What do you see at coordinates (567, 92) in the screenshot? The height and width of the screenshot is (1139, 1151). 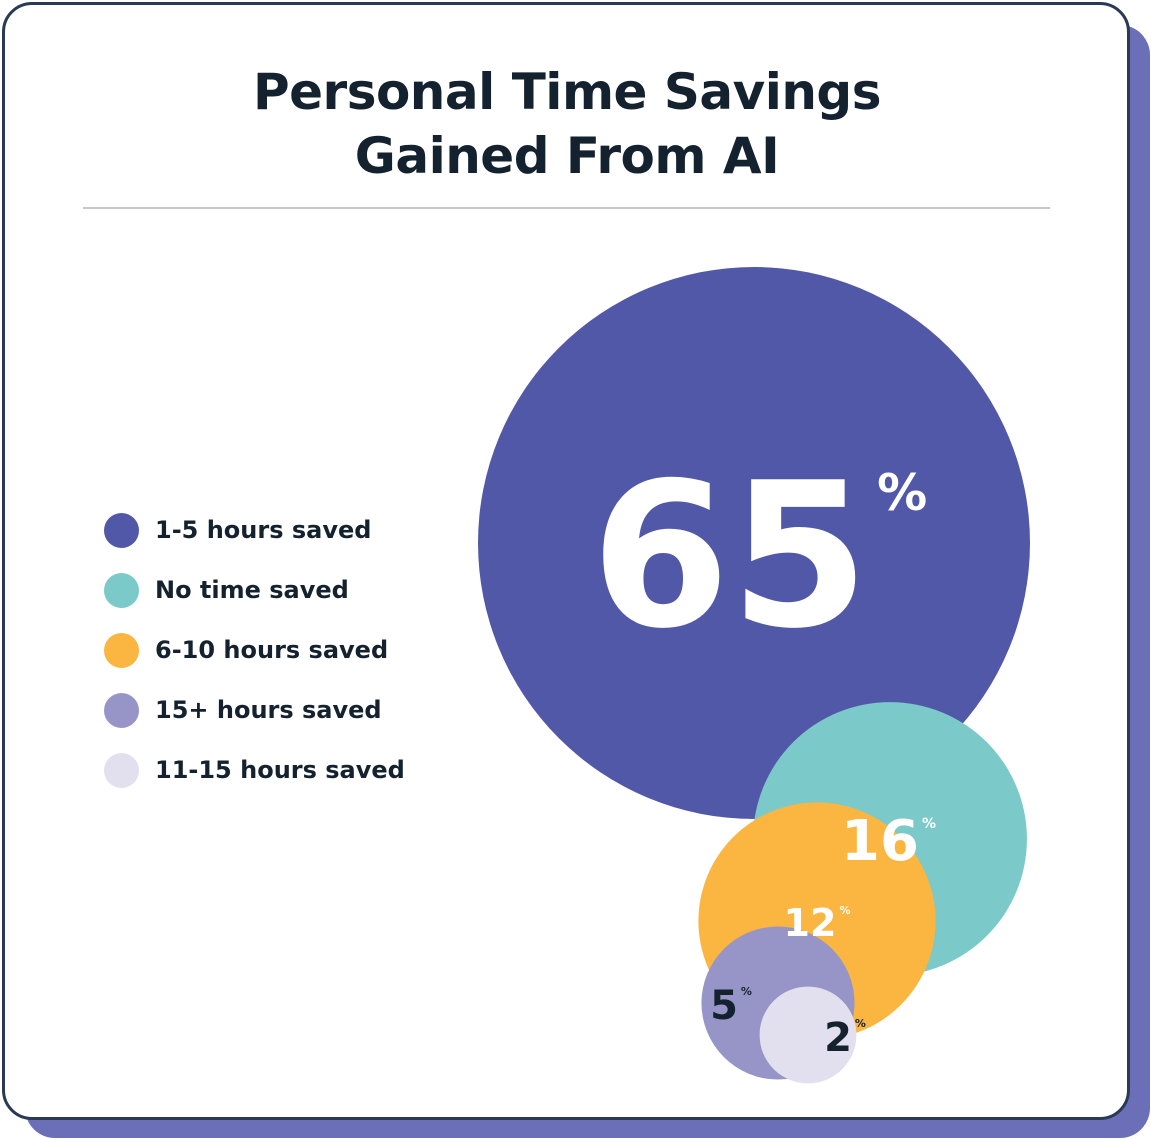 I see `title-line-1: Personal Time Savings` at bounding box center [567, 92].